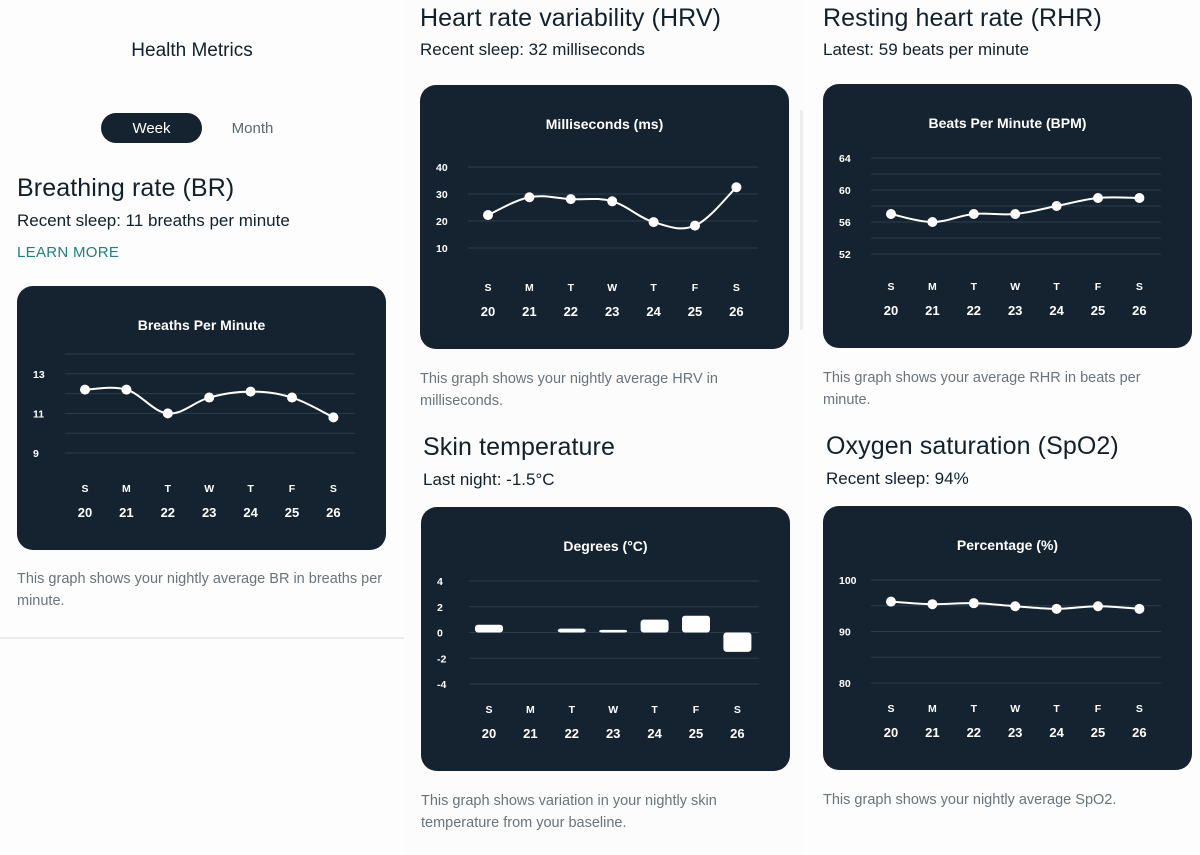  Describe the element at coordinates (974, 287) in the screenshot. I see `rhr-x-day-label: T` at that location.